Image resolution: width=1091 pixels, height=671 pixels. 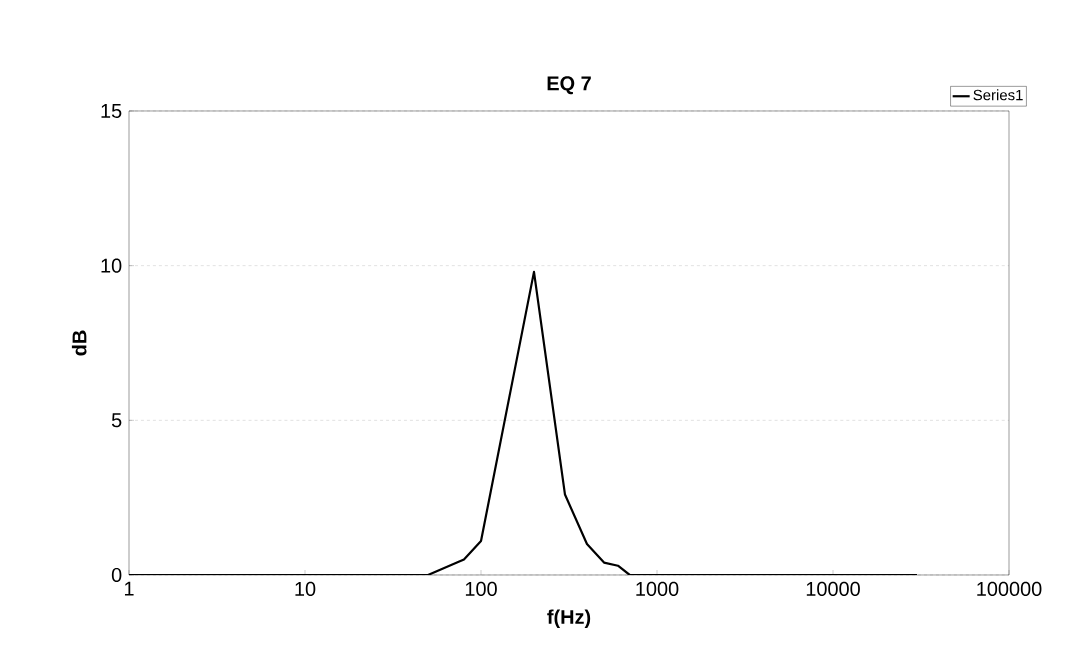 What do you see at coordinates (569, 85) in the screenshot?
I see `chart-title: EQ 7` at bounding box center [569, 85].